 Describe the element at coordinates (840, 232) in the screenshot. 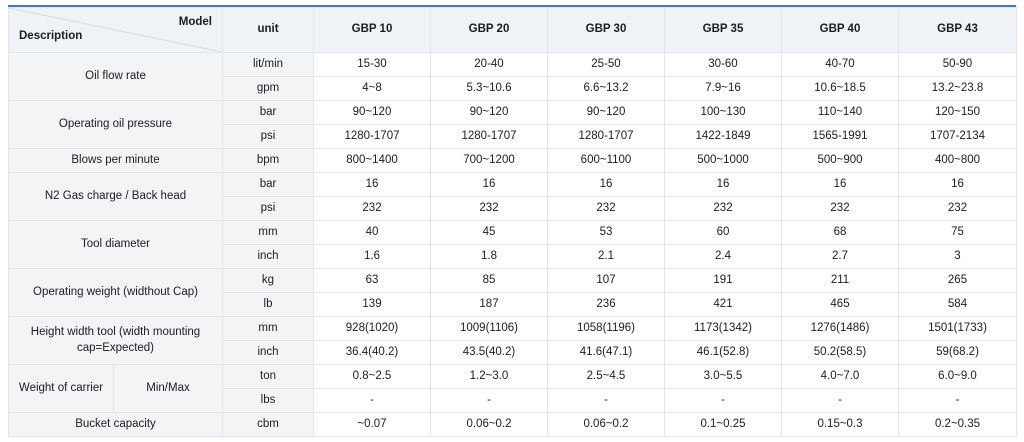

I see `value-cell: 68` at that location.